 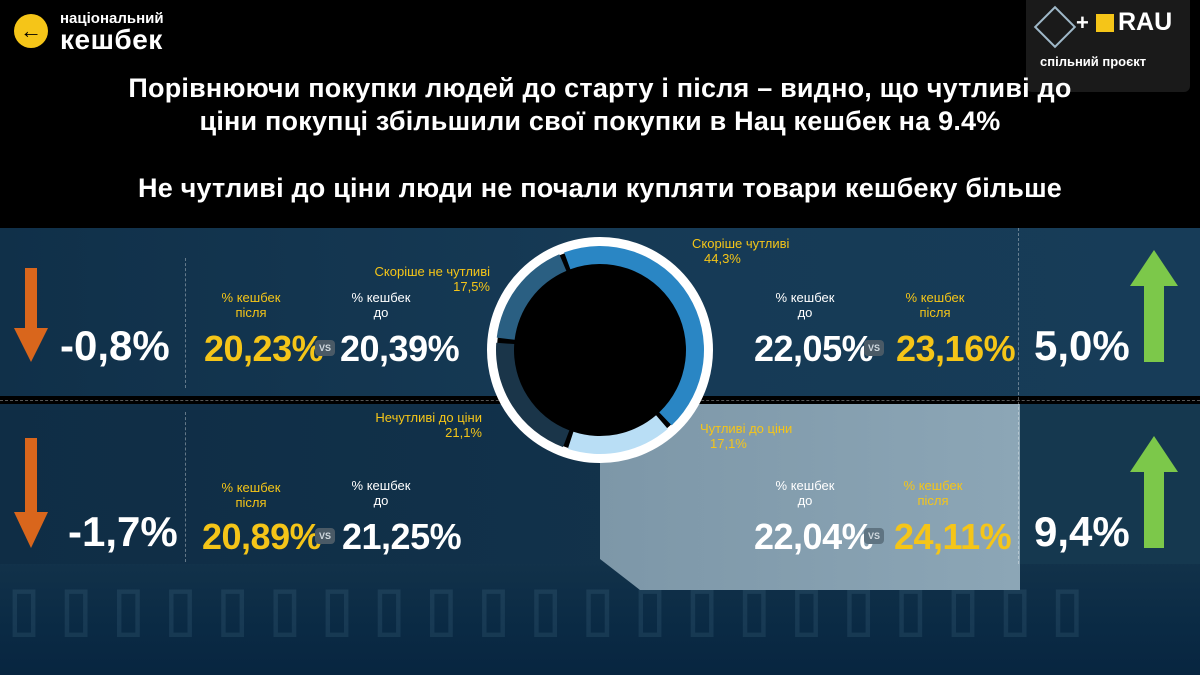 I want to click on rau-mark-icon, so click(x=1105, y=23).